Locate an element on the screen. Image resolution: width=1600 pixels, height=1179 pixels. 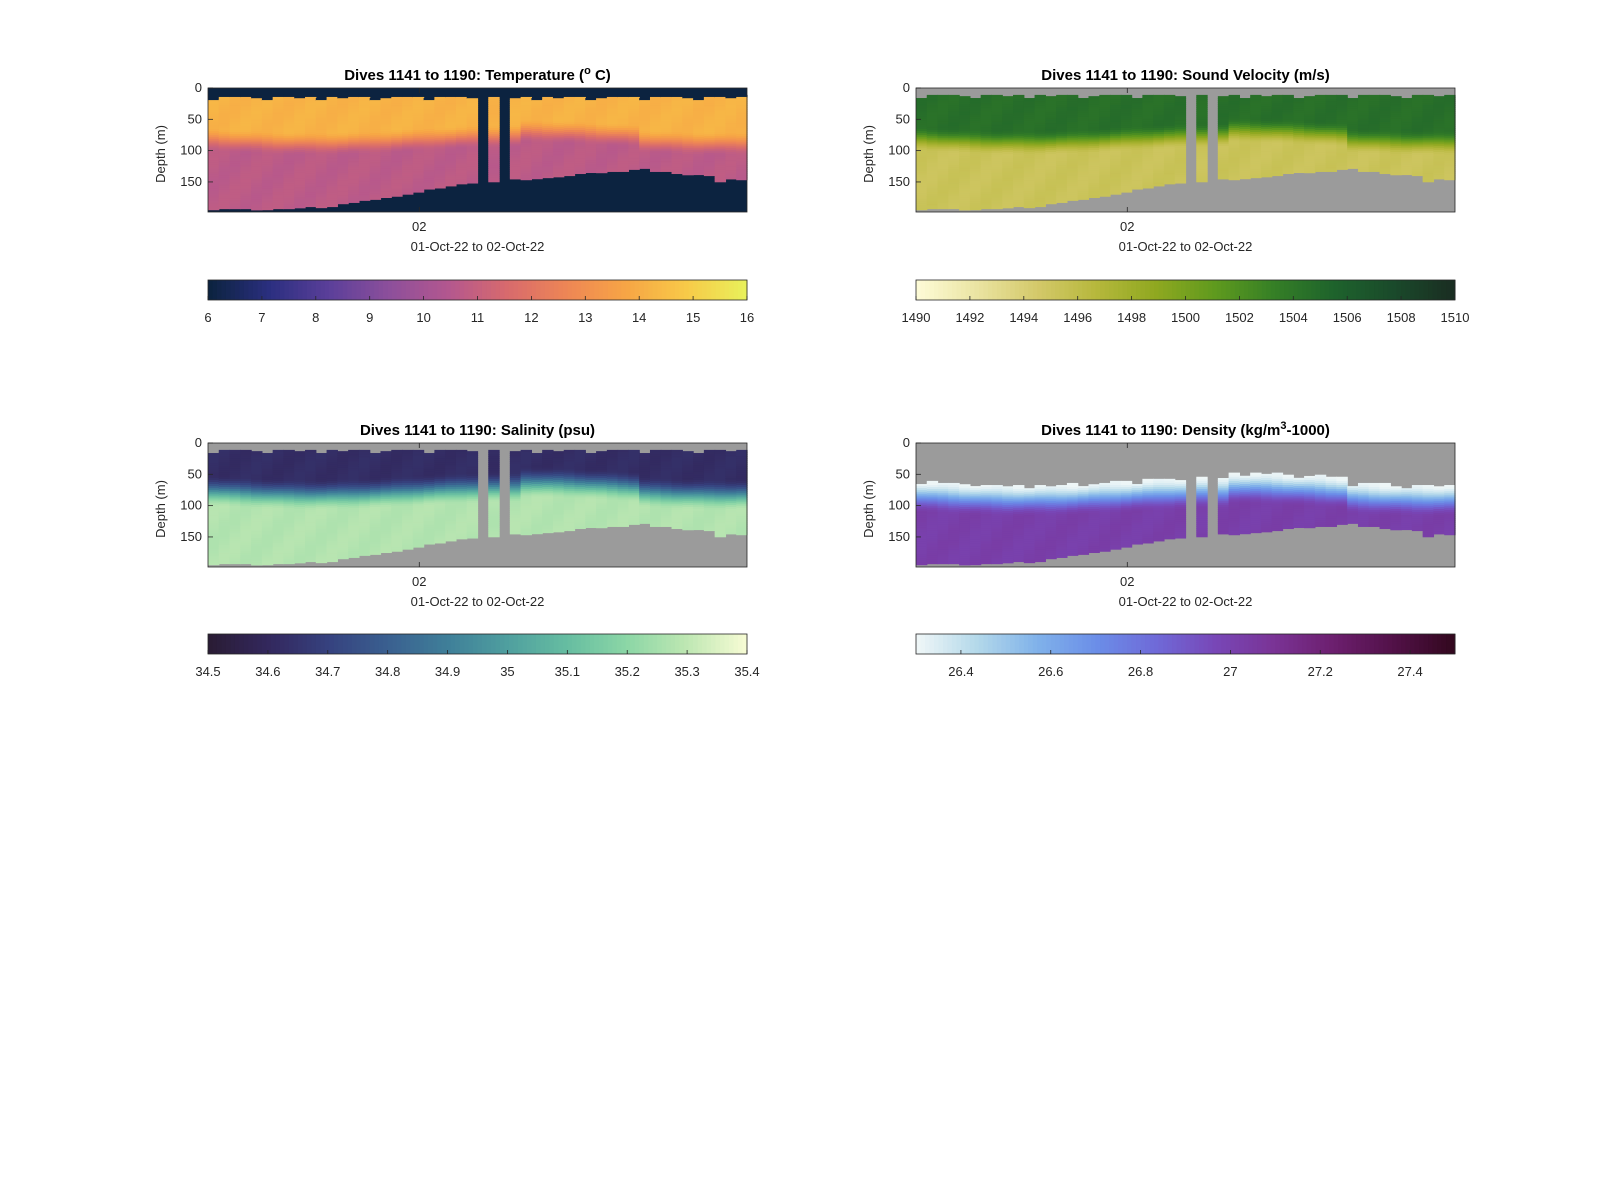
colorbar-tick-label: 16 is located at coordinates (747, 317).